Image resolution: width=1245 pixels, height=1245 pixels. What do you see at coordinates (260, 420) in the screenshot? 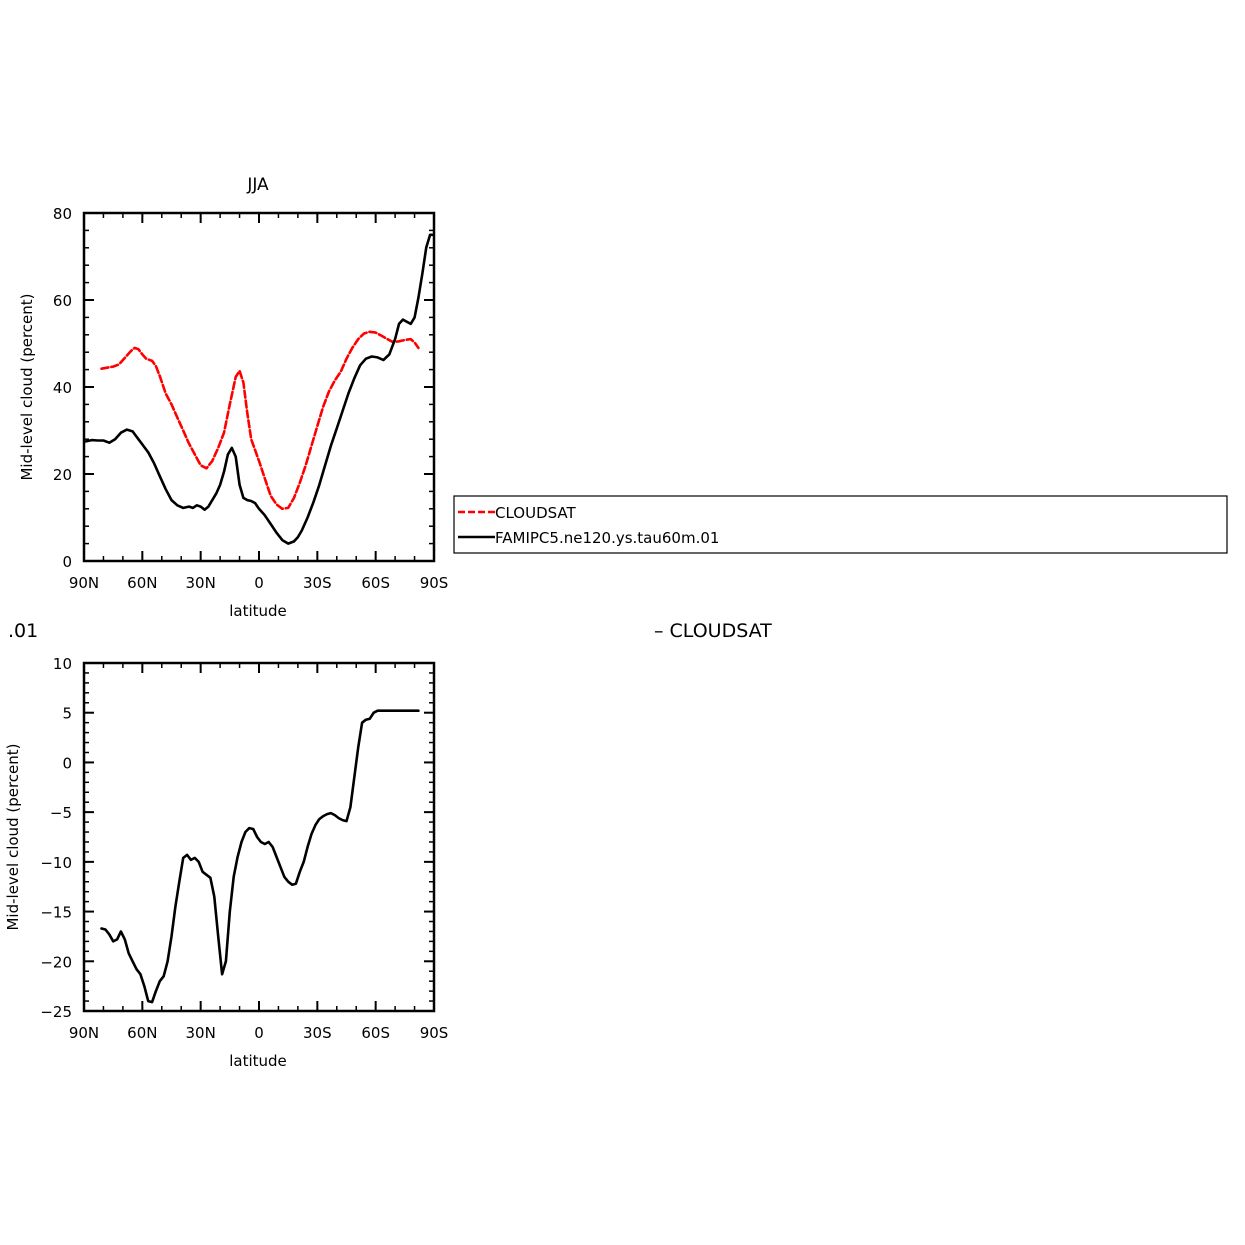
I see `series-line-cloudsat` at bounding box center [260, 420].